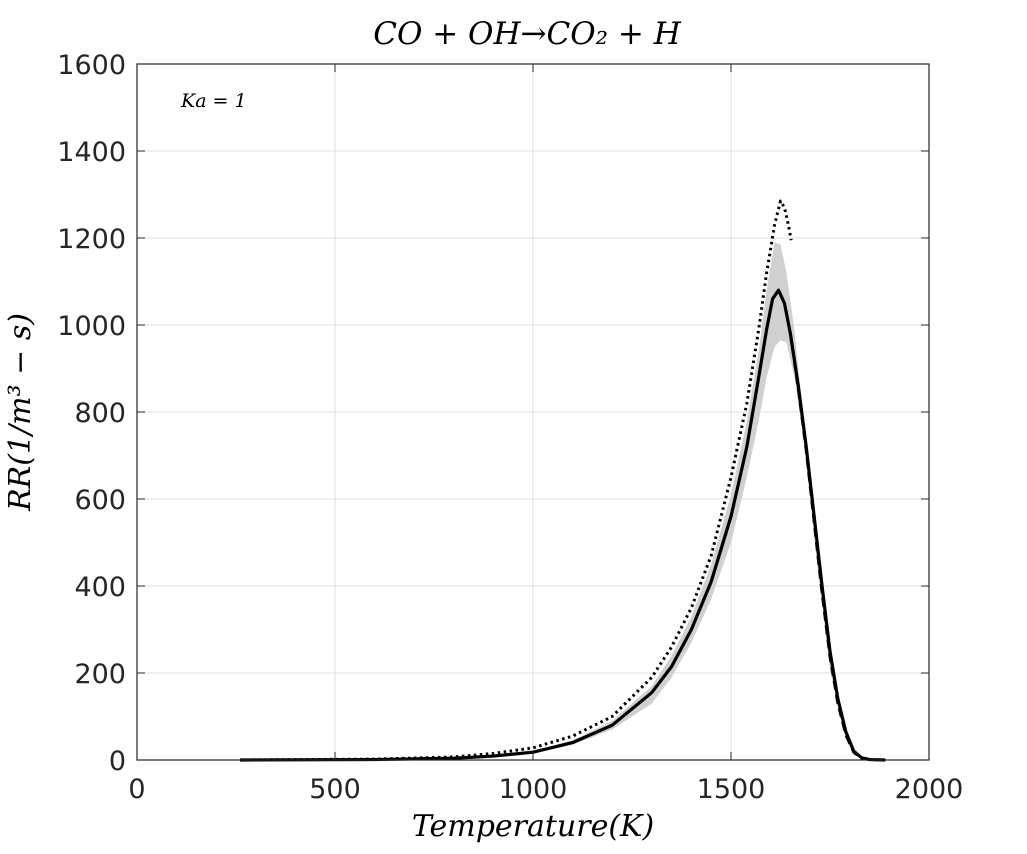  Describe the element at coordinates (117, 761) in the screenshot. I see `y-tick-label: 0` at that location.